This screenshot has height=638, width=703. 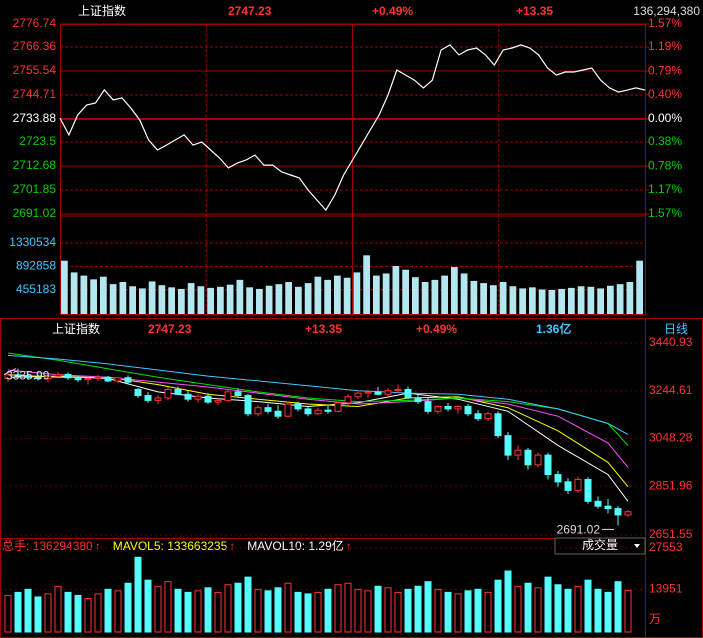 What do you see at coordinates (35, 213) in the screenshot?
I see `y-tick-label: 2691.02` at bounding box center [35, 213].